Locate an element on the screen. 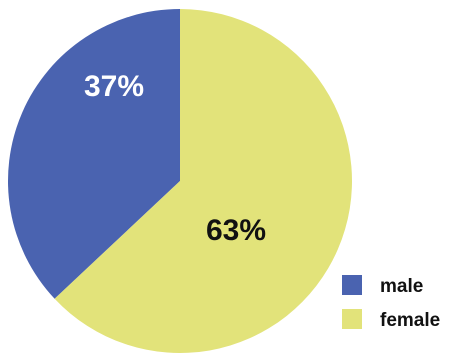 This screenshot has height=353, width=462. slice-label-female: 63% is located at coordinates (236, 230).